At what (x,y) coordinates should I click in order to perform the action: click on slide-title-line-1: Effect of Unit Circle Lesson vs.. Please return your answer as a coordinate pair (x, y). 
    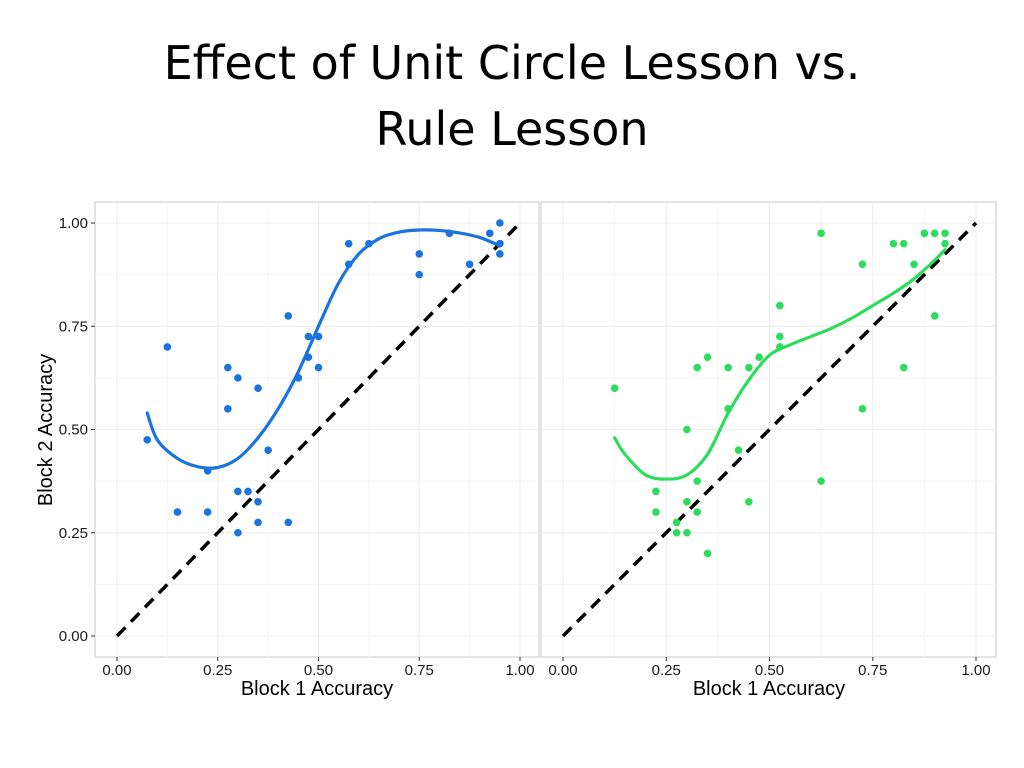
    Looking at the image, I should click on (512, 63).